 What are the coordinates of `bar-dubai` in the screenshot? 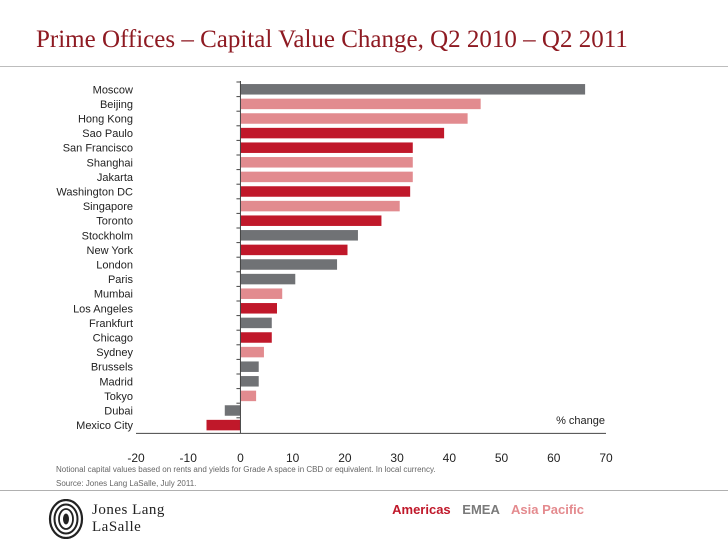 It's located at (232, 410).